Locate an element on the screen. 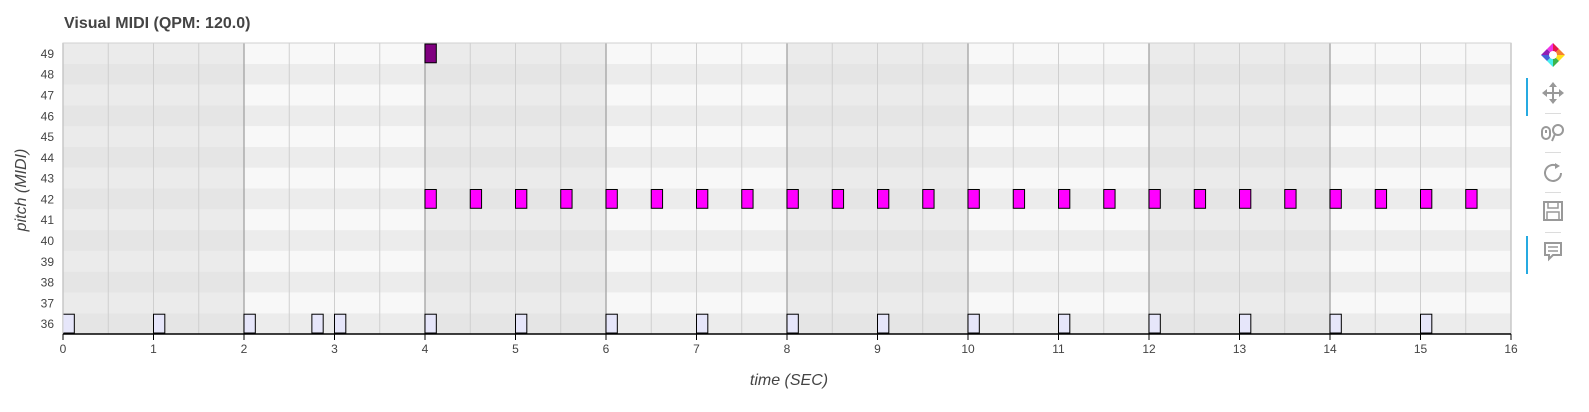 Image resolution: width=1589 pixels, height=412 pixels. y-tick-label: 41 is located at coordinates (48, 220).